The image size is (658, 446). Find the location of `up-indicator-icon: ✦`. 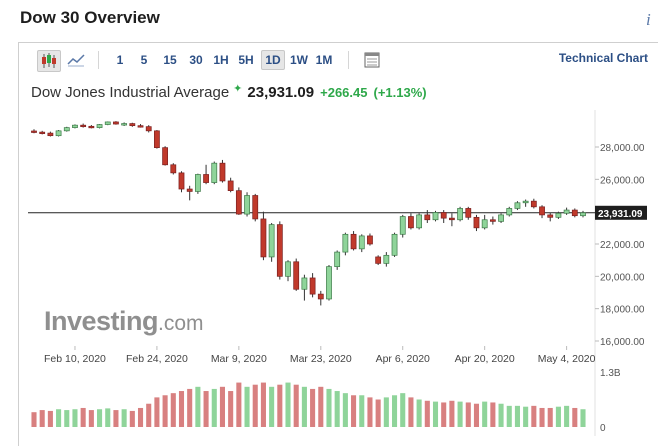

up-indicator-icon: ✦ is located at coordinates (238, 89).